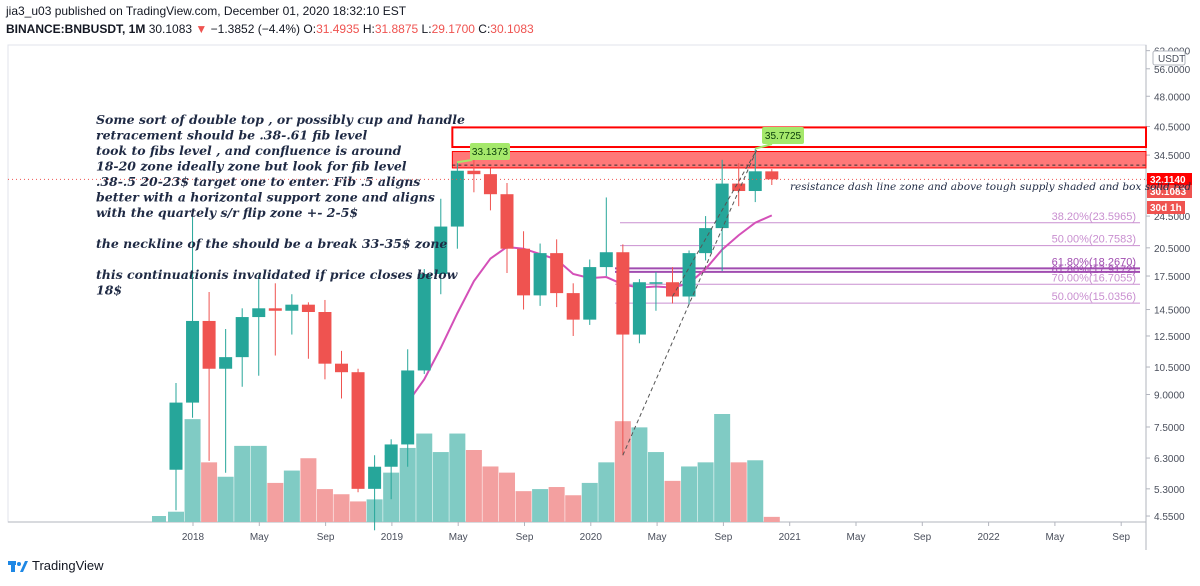 Image resolution: width=1200 pixels, height=586 pixels. I want to click on y-tick-label: 56.0000, so click(1172, 70).